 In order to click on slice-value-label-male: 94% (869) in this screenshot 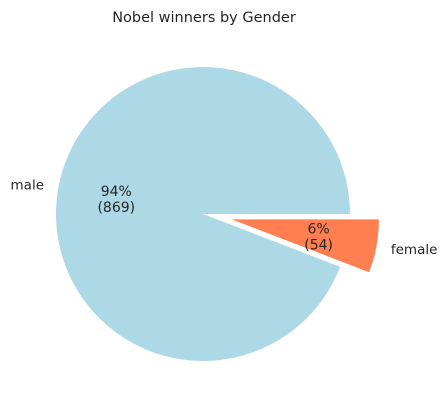, I will do `click(116, 200)`.